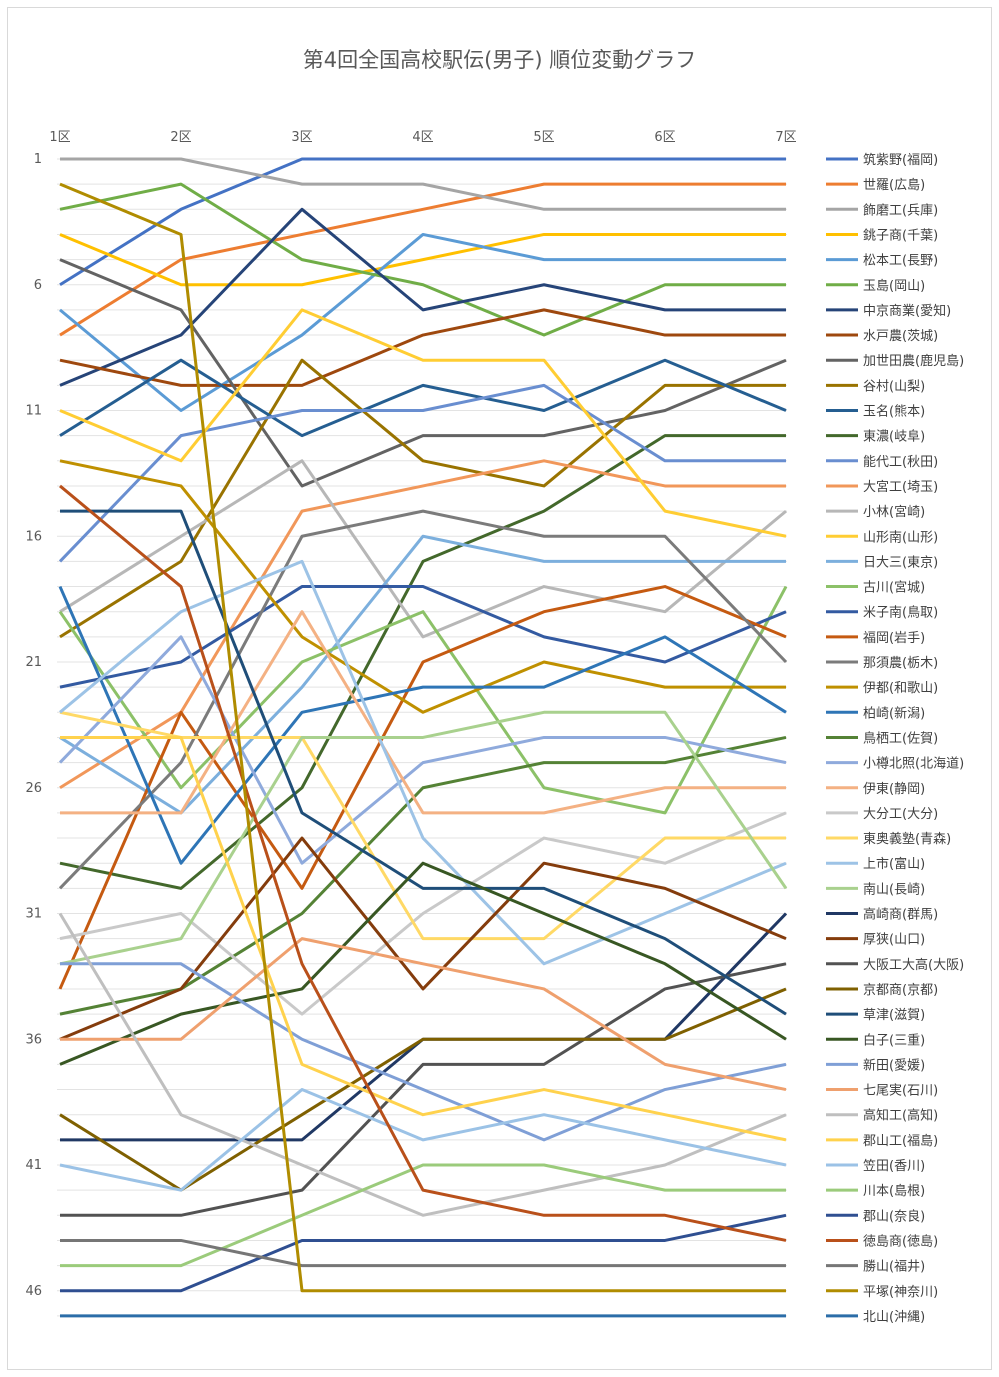 The image size is (999, 1377). What do you see at coordinates (894, 185) in the screenshot?
I see `legend-label: 世羅(広島)` at bounding box center [894, 185].